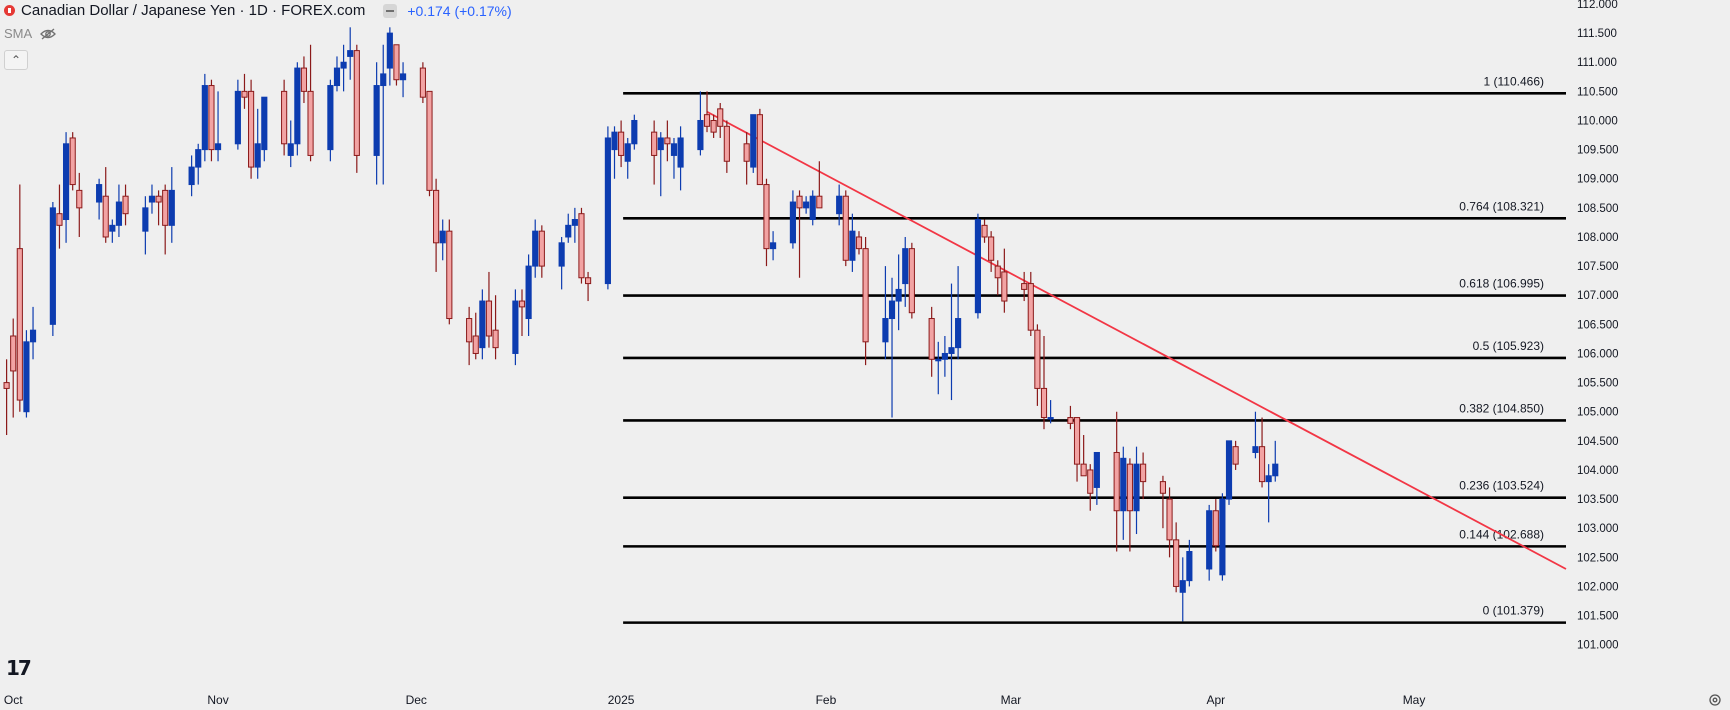 The height and width of the screenshot is (710, 1730). What do you see at coordinates (1597, 63) in the screenshot?
I see `price-tick-label: 111.000` at bounding box center [1597, 63].